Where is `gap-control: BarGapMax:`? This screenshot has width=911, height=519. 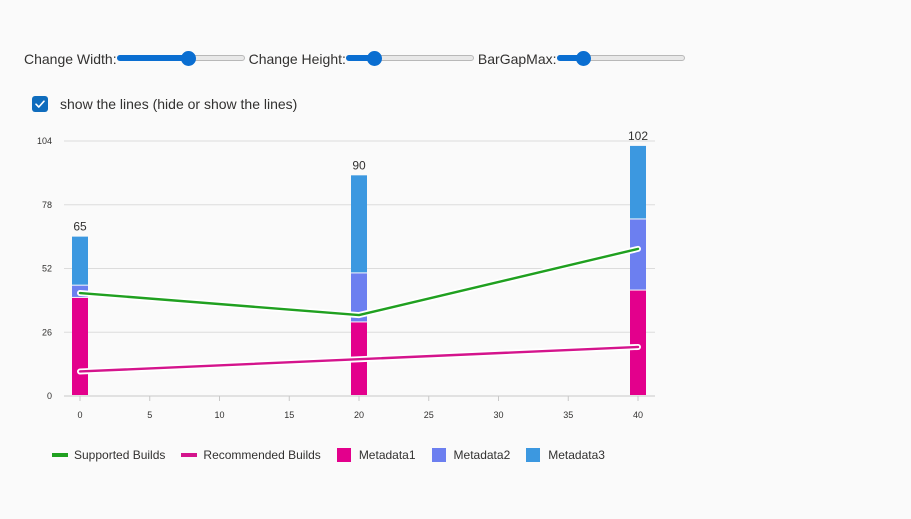
gap-control: BarGapMax: is located at coordinates (581, 59).